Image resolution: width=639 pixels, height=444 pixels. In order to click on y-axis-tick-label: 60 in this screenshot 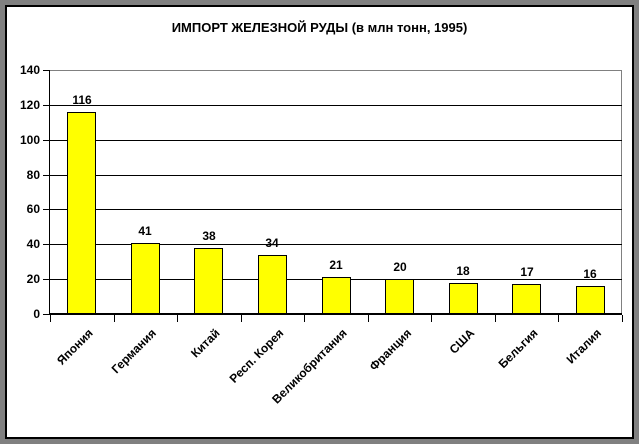, I will do `click(33, 209)`.